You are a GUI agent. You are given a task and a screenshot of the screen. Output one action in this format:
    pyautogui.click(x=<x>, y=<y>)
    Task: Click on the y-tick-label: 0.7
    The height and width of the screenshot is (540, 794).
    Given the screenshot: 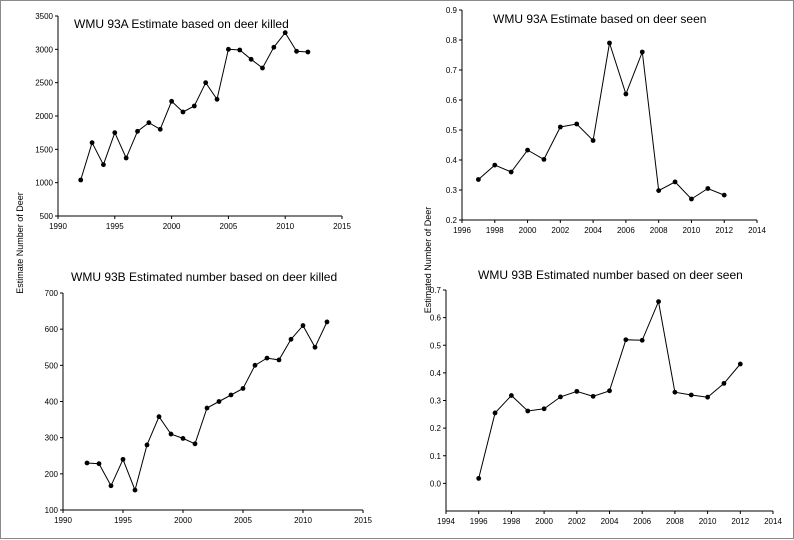 What is the action you would take?
    pyautogui.click(x=436, y=290)
    